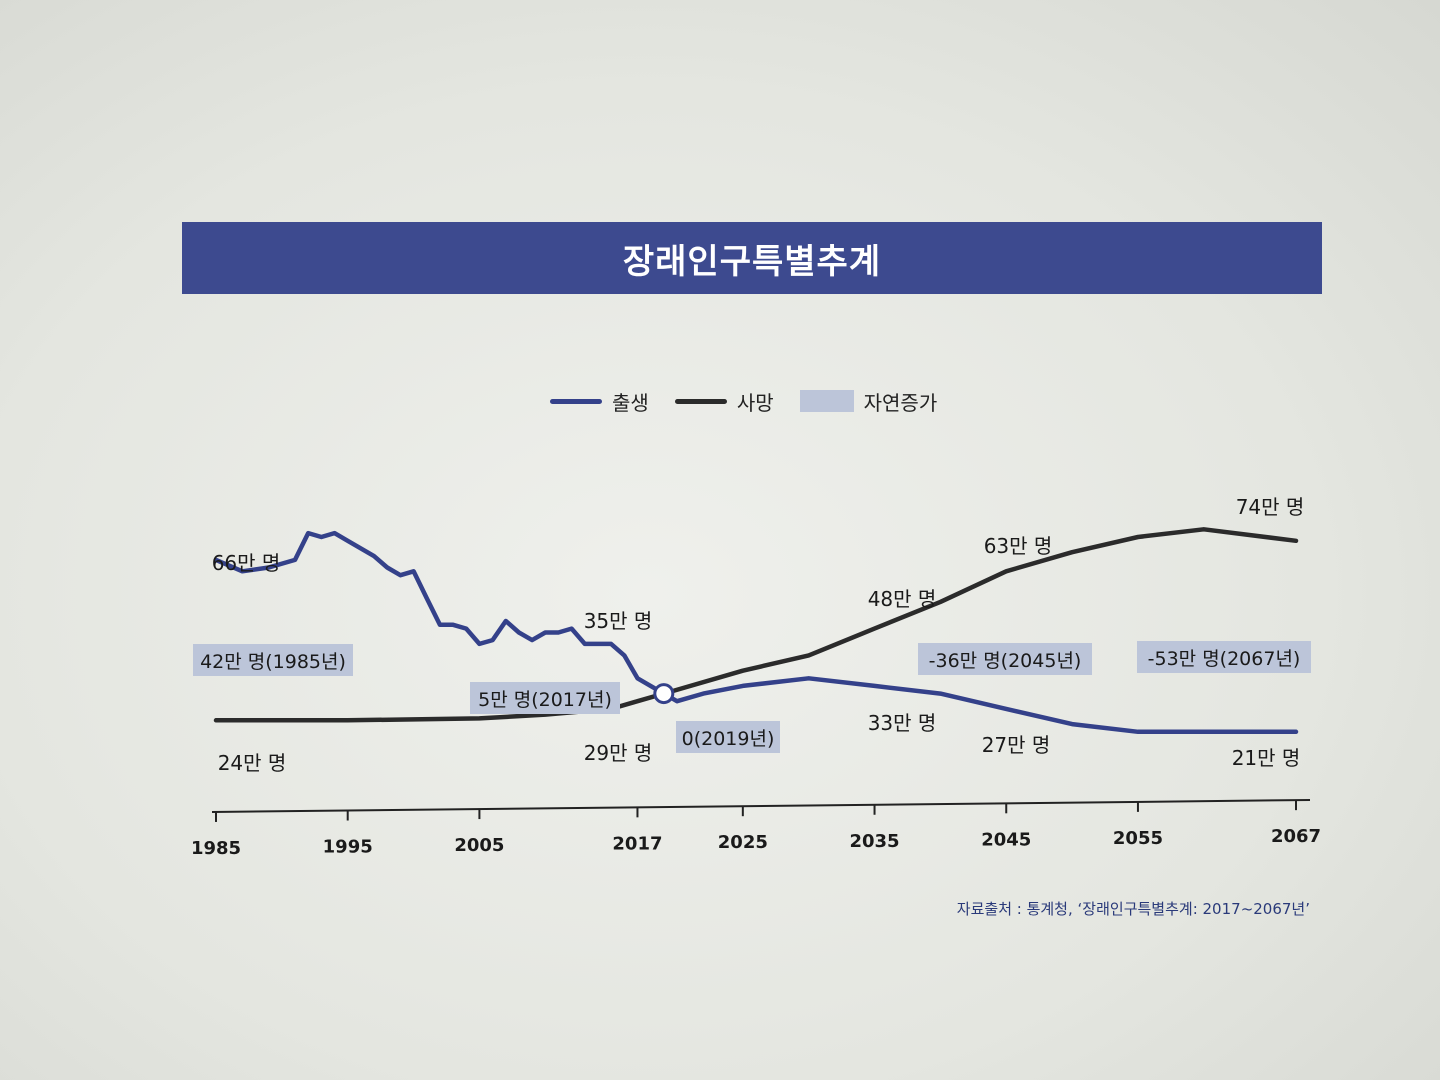 This screenshot has width=1440, height=1080. I want to click on natural-increase-label: 0(2019년), so click(728, 739).